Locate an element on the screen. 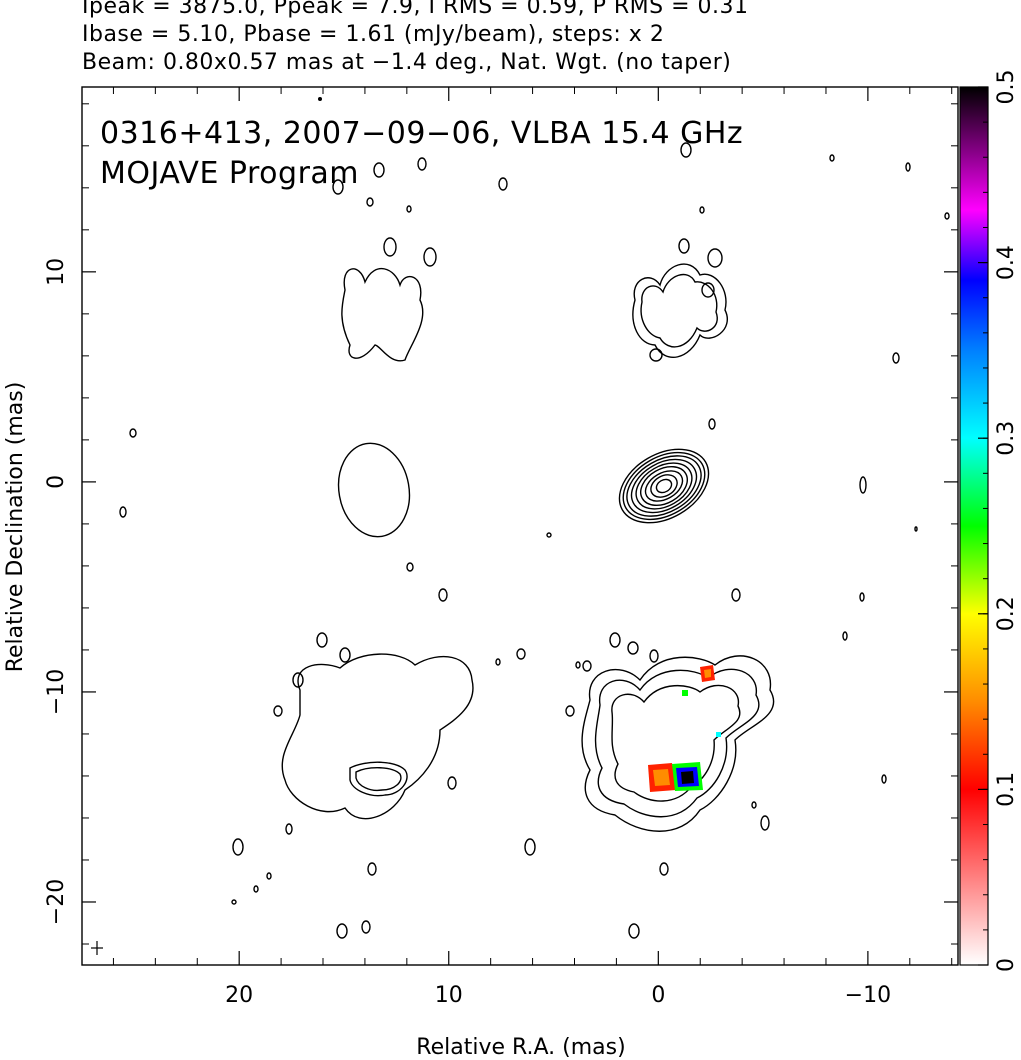 This screenshot has height=1060, width=1021. lower-intensity-contours is located at coordinates (670, 732).